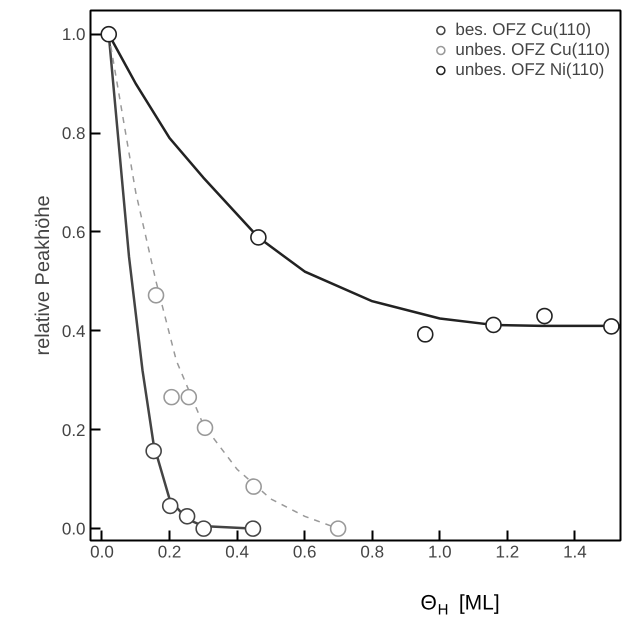 This screenshot has width=638, height=634. What do you see at coordinates (440, 552) in the screenshot?
I see `x-tick-label: 1.0` at bounding box center [440, 552].